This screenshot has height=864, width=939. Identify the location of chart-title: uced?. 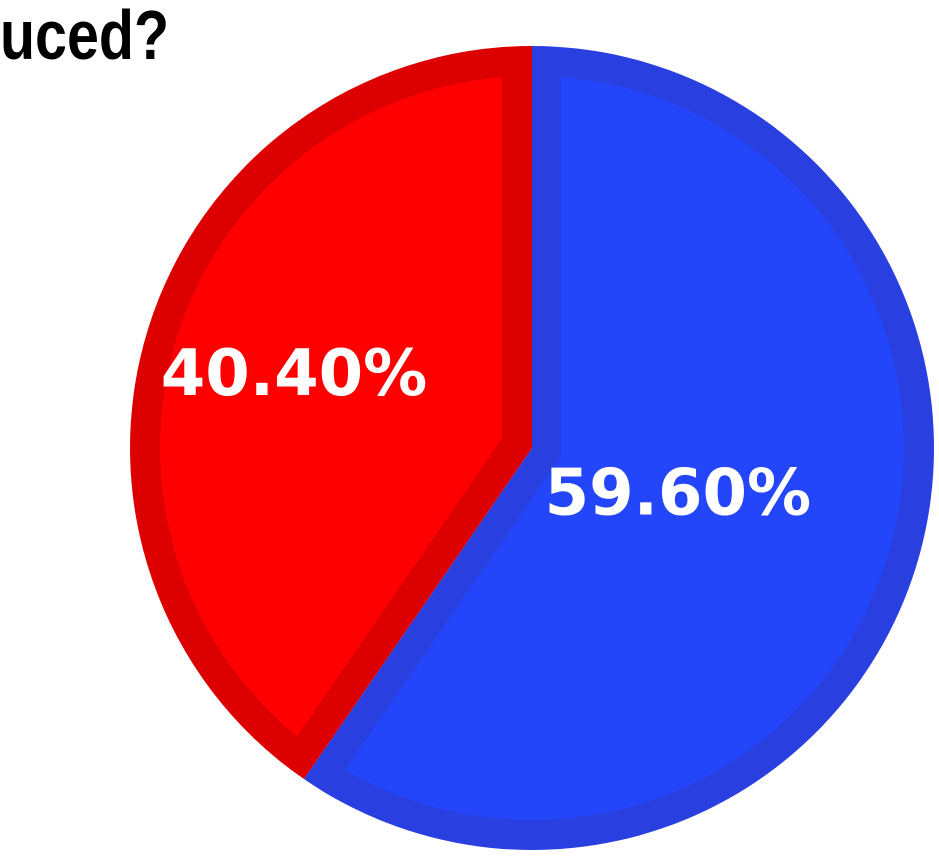
(85, 37).